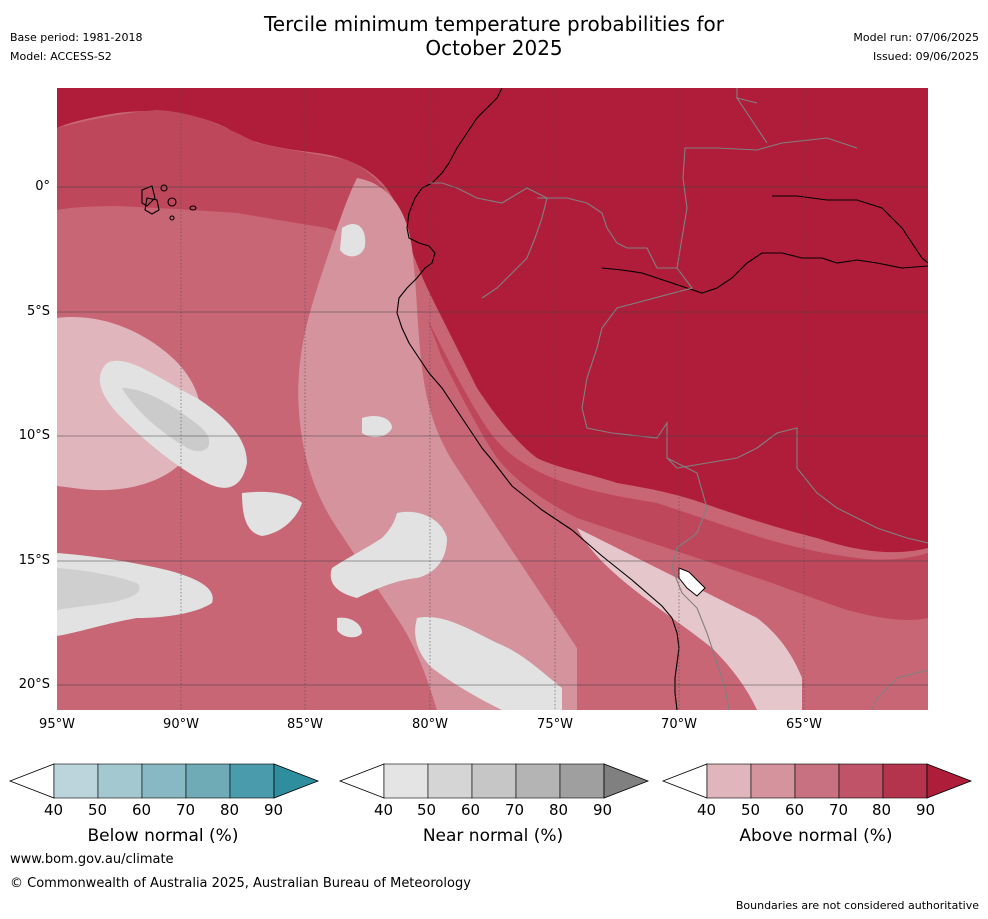  What do you see at coordinates (272, 513) in the screenshot?
I see `region-near-normal-b` at bounding box center [272, 513].